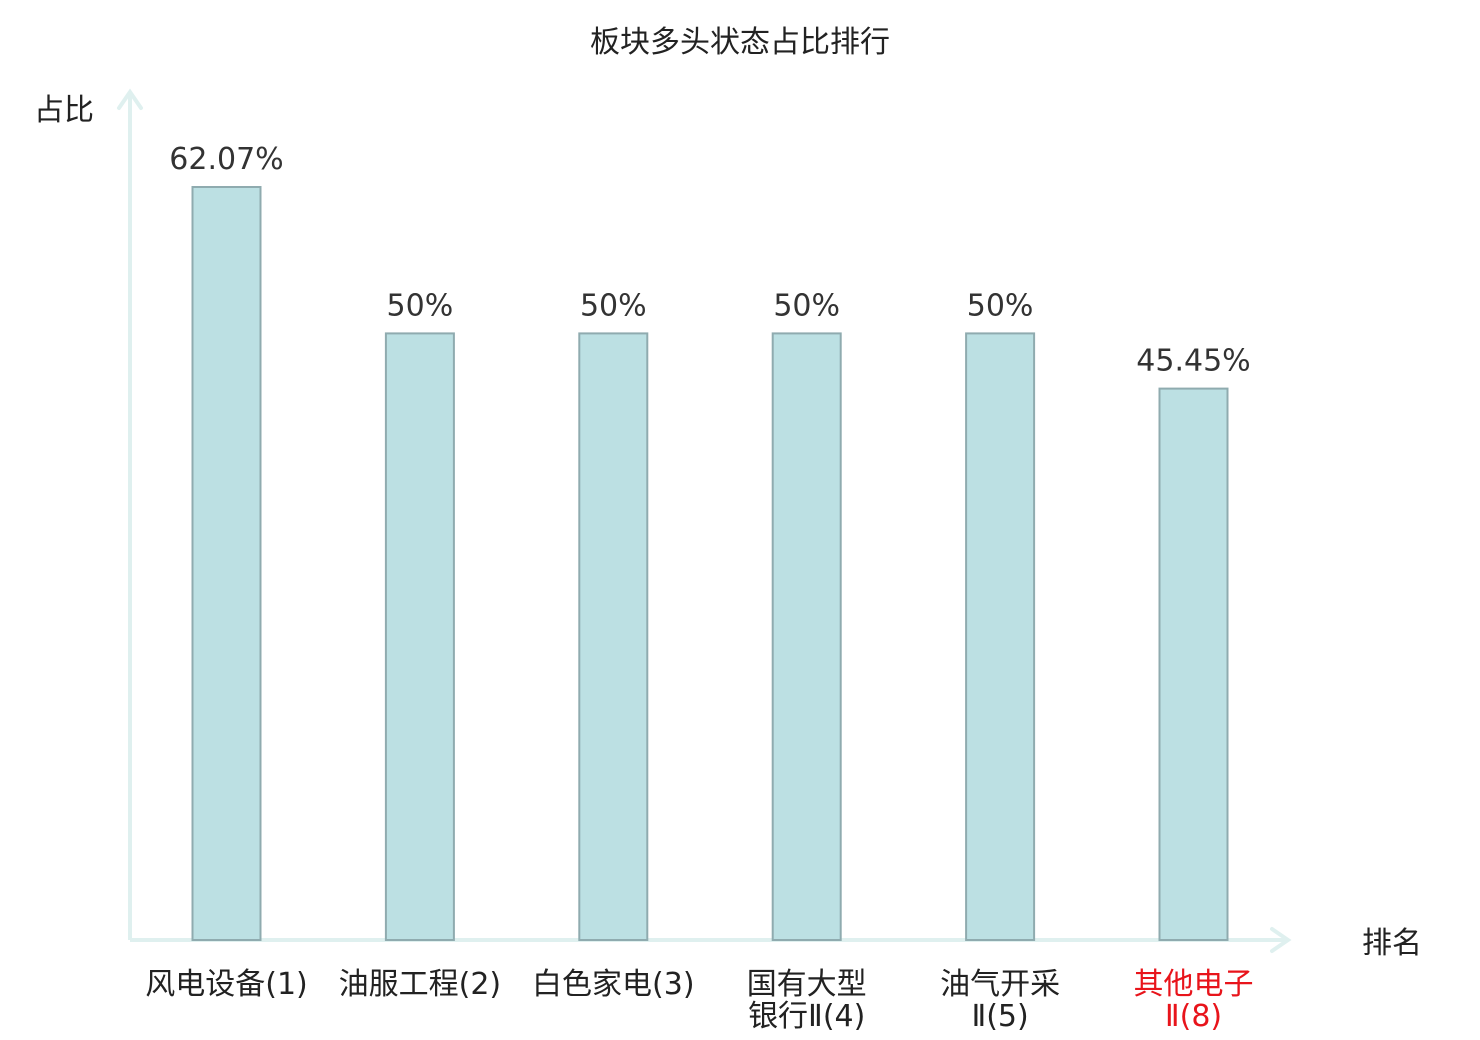  Describe the element at coordinates (1392, 943) in the screenshot. I see `x-axis-label: 排名` at that location.